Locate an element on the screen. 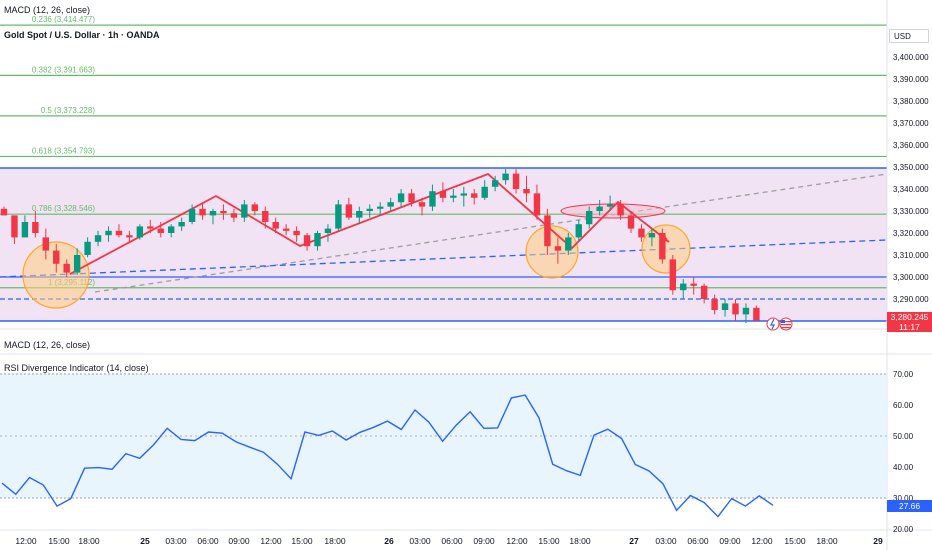  time-tick-label: 12:00 is located at coordinates (271, 541).